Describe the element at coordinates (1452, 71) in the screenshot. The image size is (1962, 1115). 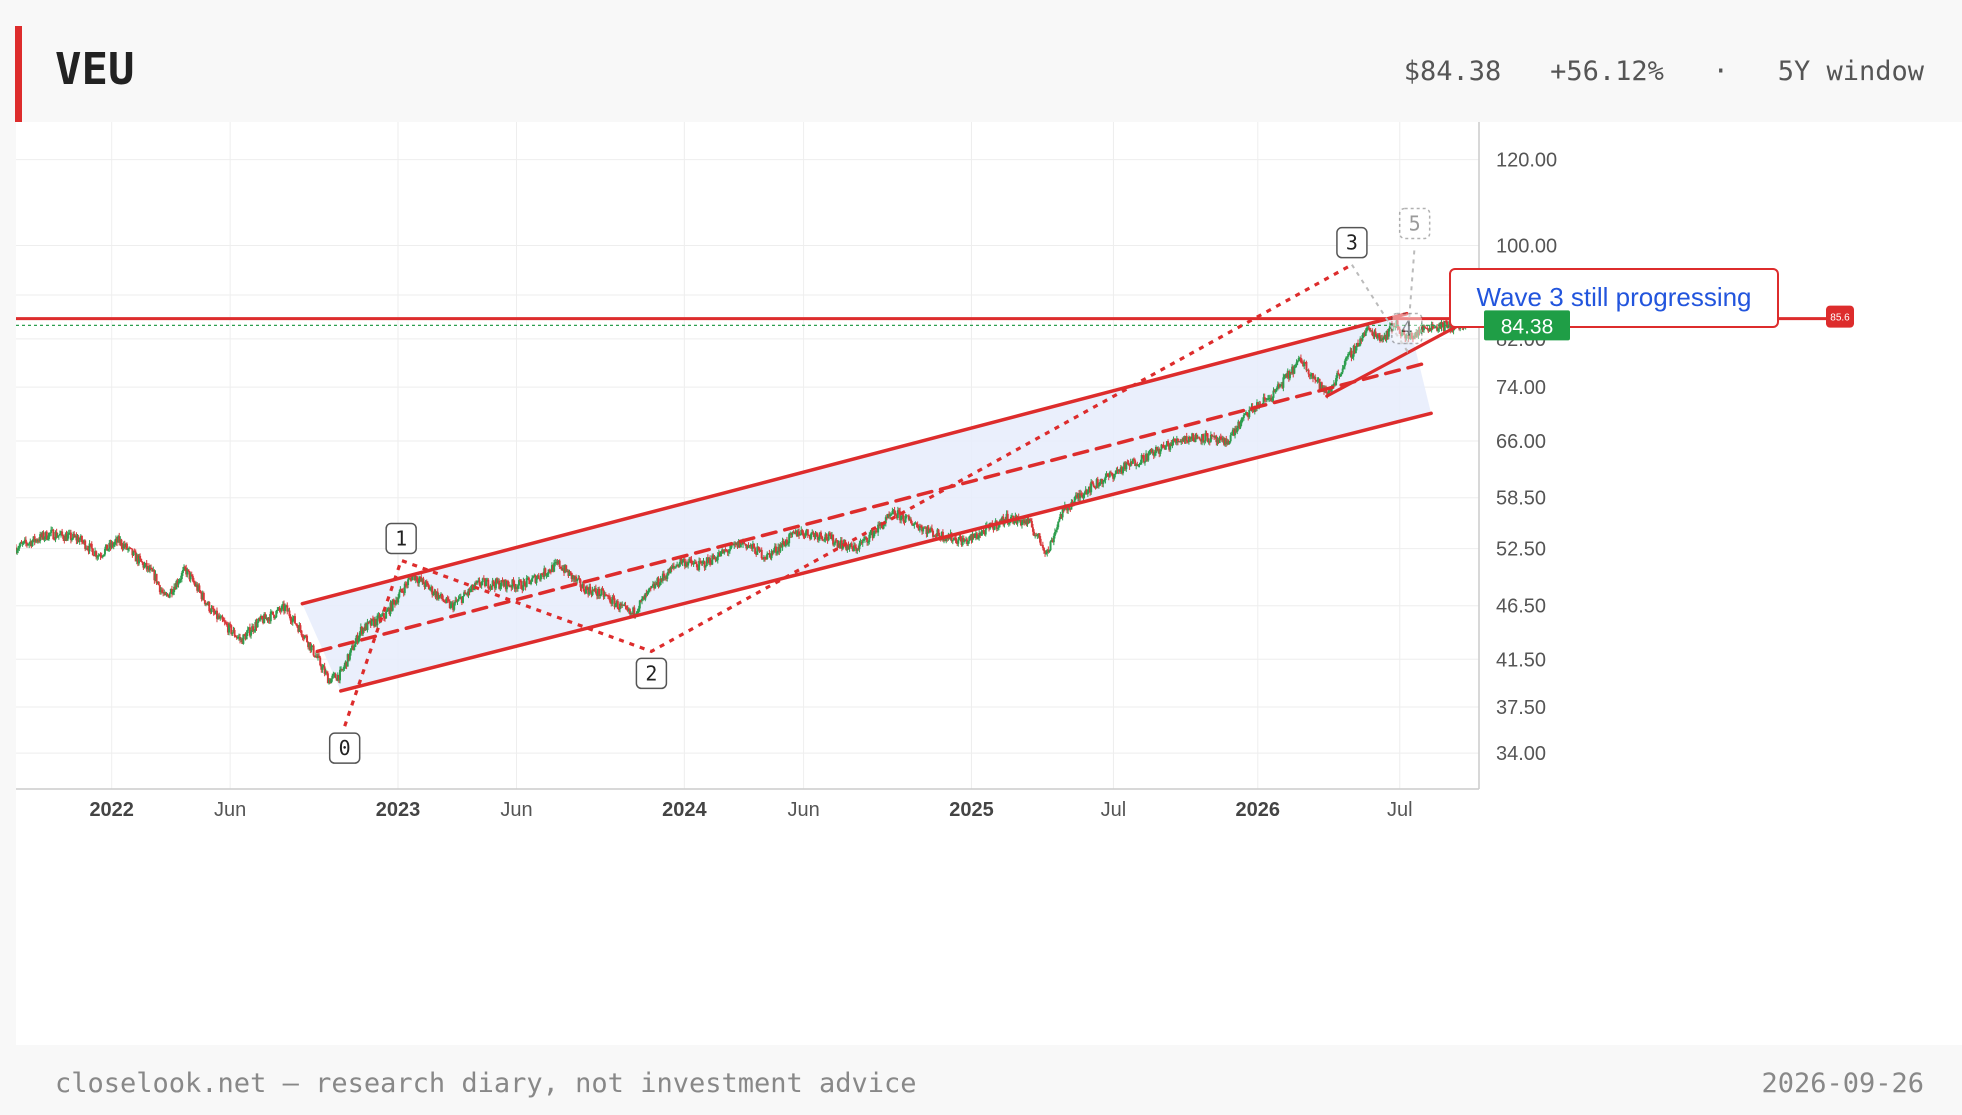
I see `last-price: $84.38` at that location.